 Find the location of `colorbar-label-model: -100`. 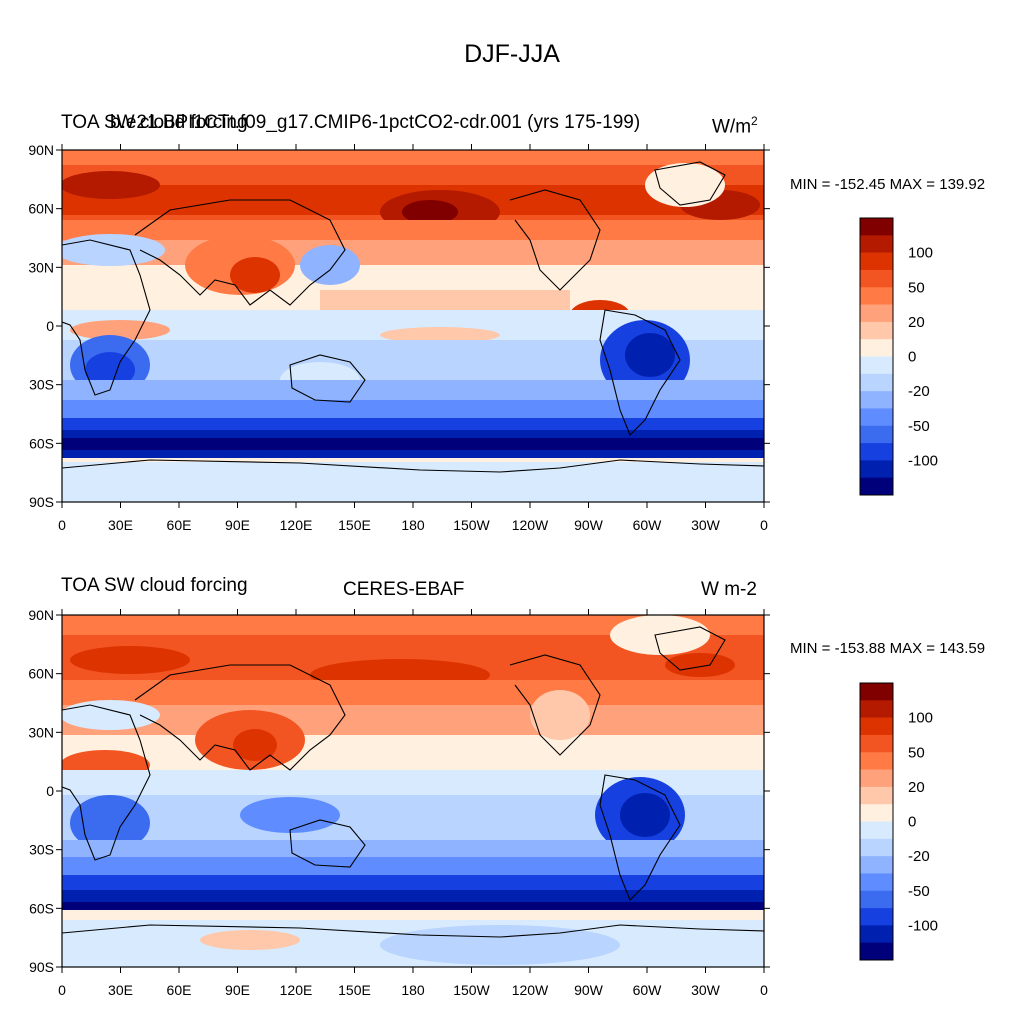

colorbar-label-model: -100 is located at coordinates (923, 460).